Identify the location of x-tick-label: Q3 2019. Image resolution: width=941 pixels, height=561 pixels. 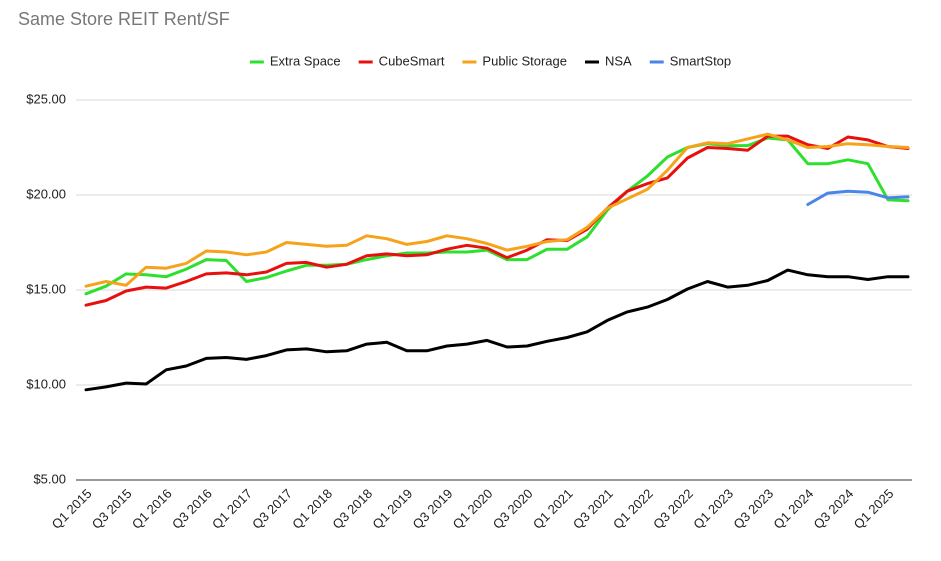
(433, 509).